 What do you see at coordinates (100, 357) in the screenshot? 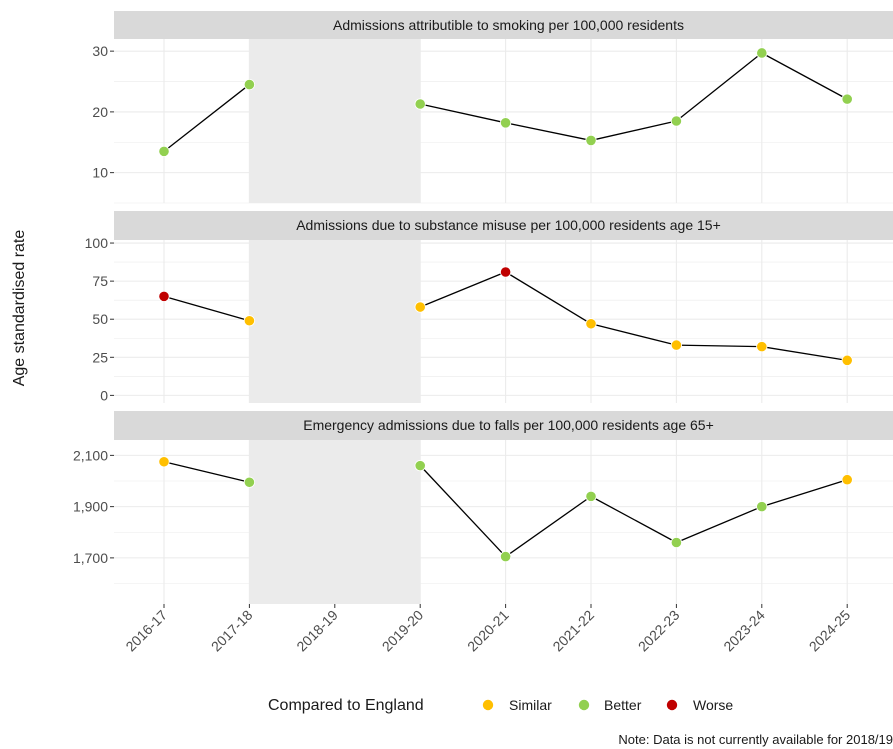
I see `y-tick-label: 25` at bounding box center [100, 357].